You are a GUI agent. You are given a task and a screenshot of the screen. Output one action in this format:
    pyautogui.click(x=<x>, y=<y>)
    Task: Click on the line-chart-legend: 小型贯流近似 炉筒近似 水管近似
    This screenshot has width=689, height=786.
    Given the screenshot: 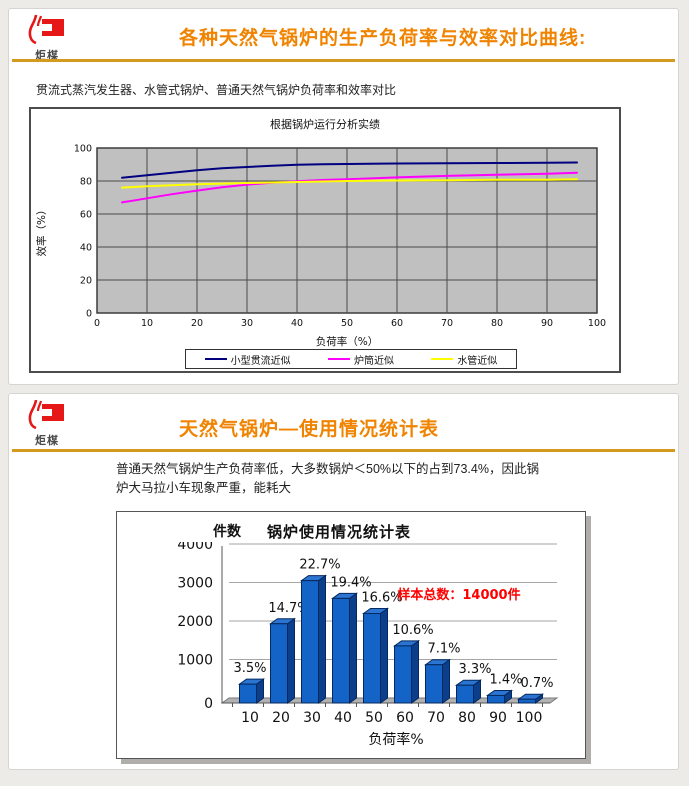 What is the action you would take?
    pyautogui.click(x=351, y=359)
    